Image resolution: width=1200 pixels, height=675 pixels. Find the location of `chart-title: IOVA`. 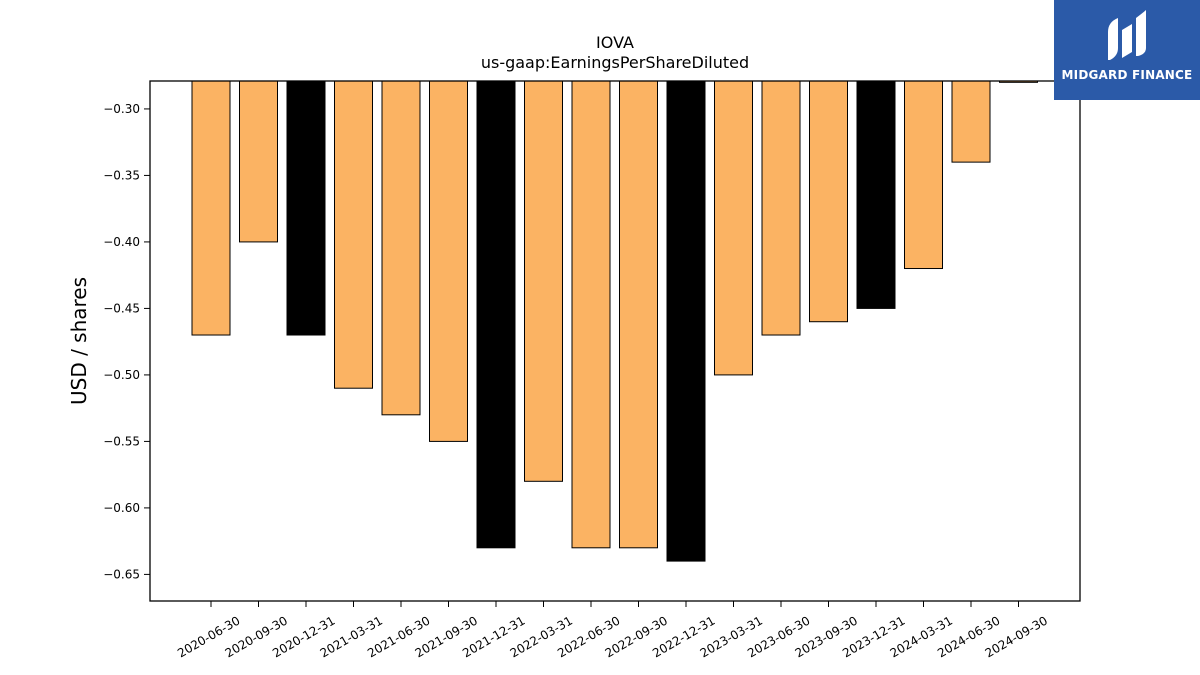

chart-title: IOVA is located at coordinates (615, 42).